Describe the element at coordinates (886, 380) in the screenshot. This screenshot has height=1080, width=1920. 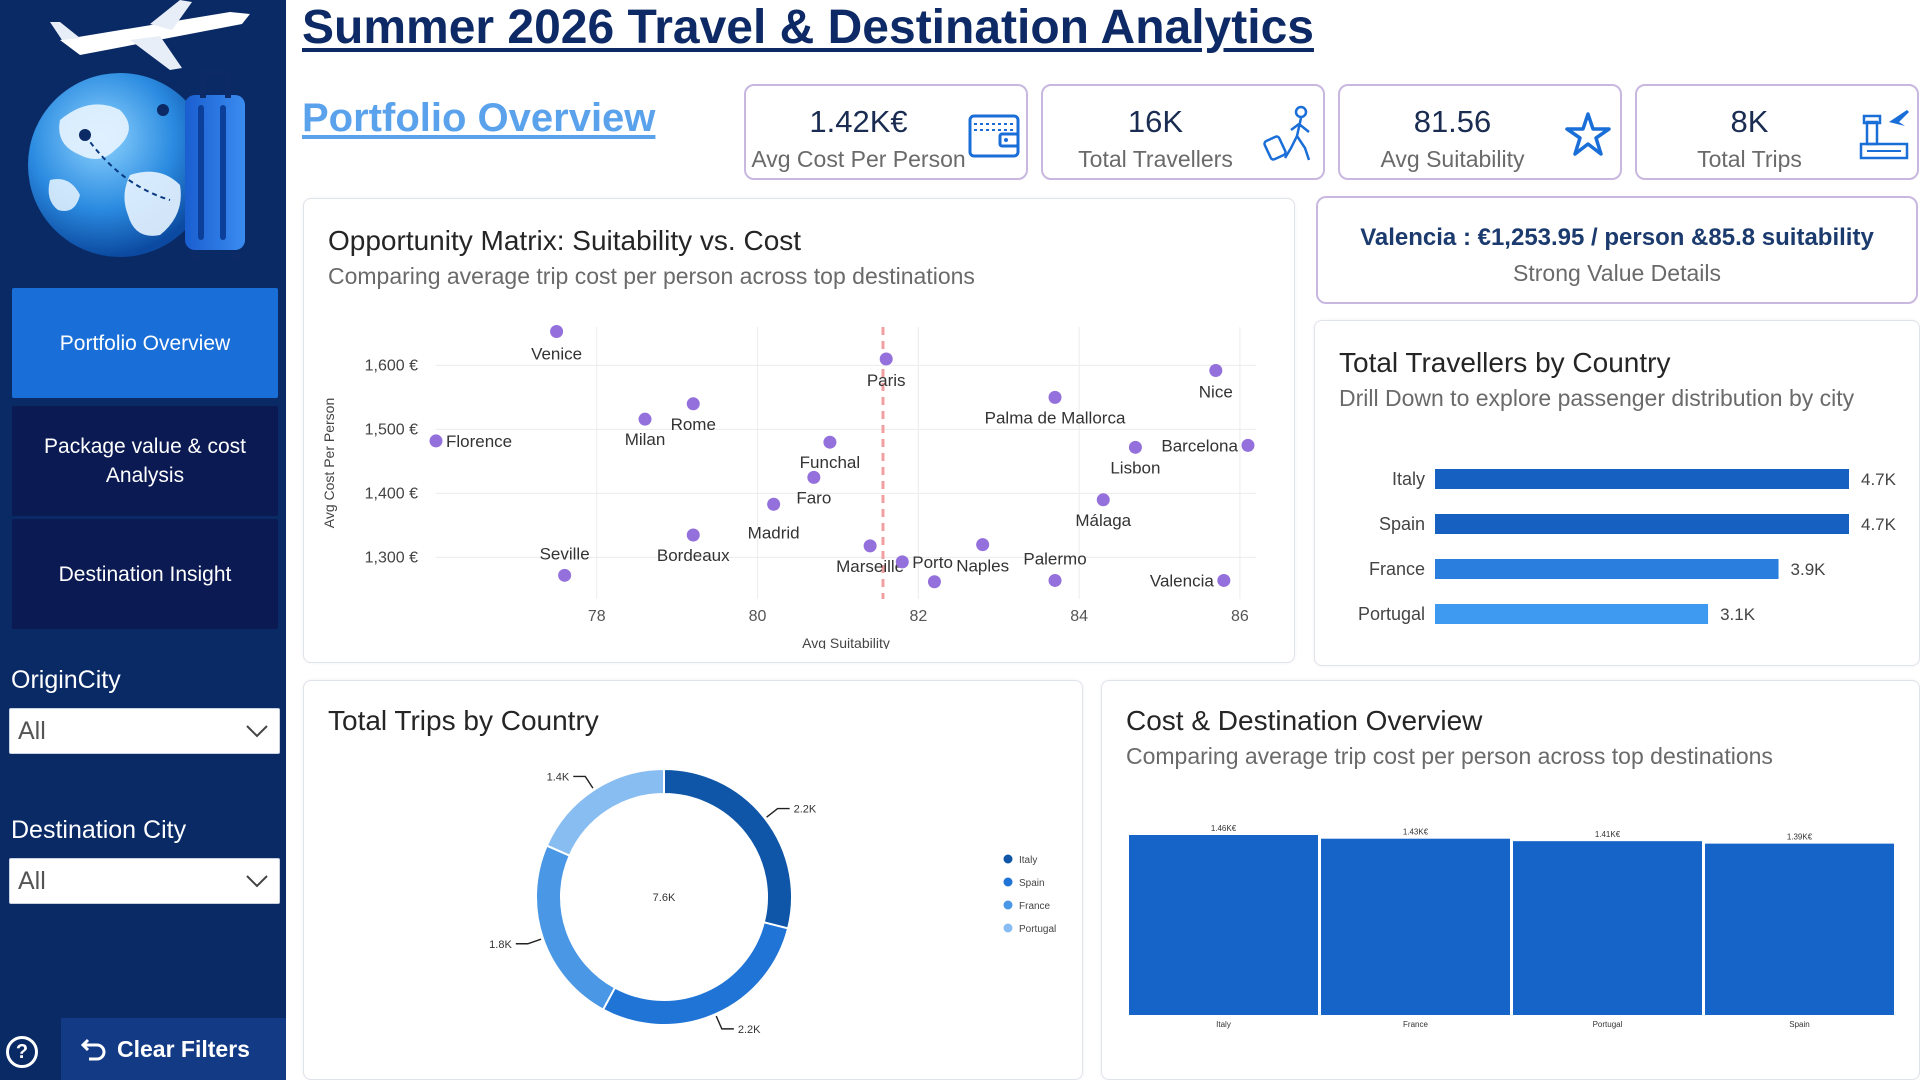
I see `point-label: Paris` at that location.